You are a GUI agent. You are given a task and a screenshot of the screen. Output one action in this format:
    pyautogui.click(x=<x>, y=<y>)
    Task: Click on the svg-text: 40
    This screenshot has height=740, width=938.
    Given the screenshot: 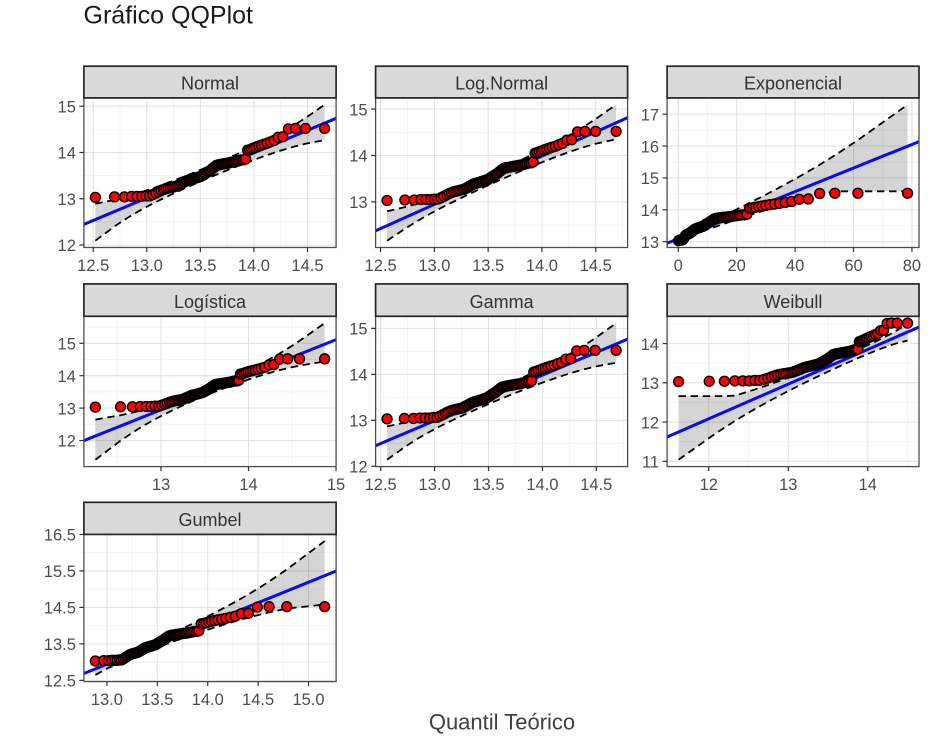 What is the action you would take?
    pyautogui.click(x=795, y=266)
    